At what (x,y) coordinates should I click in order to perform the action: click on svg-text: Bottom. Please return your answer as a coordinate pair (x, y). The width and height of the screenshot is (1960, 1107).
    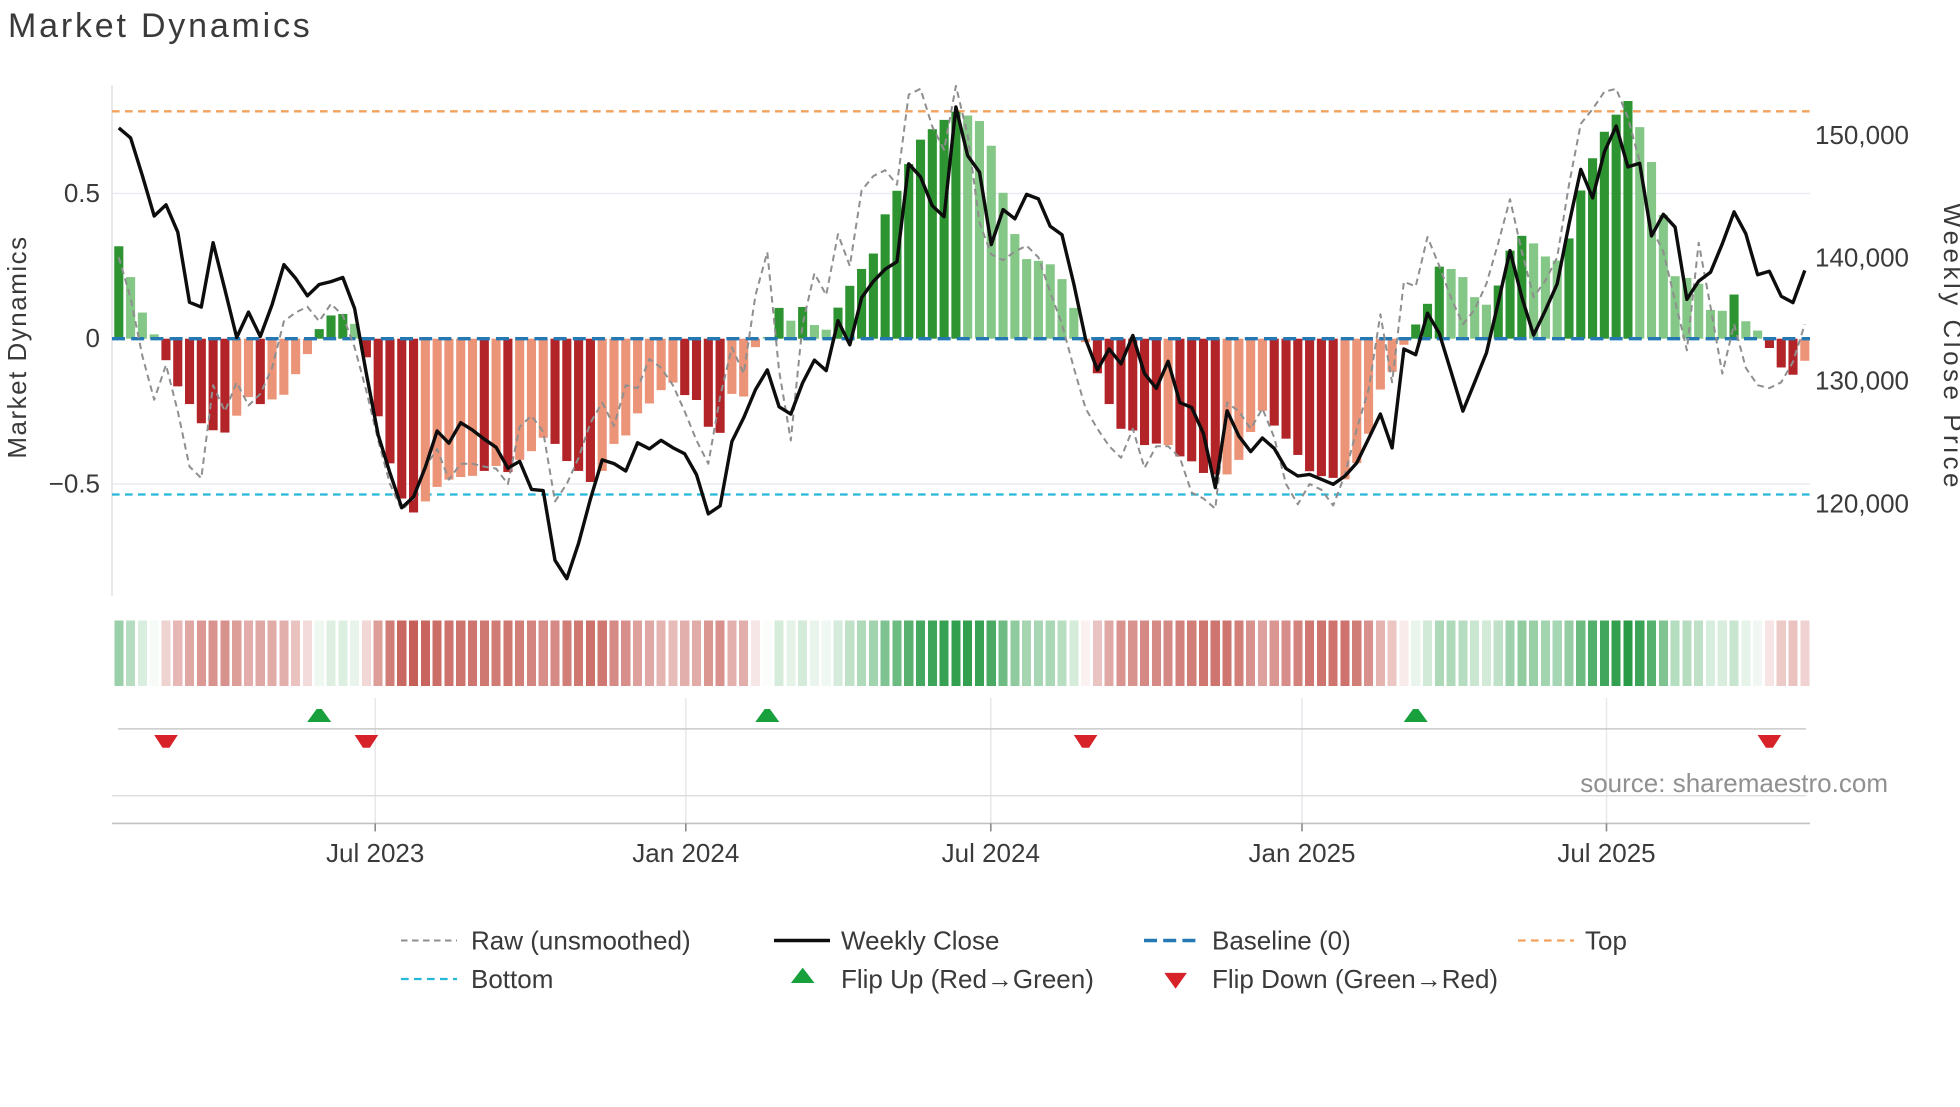
    Looking at the image, I should click on (512, 979).